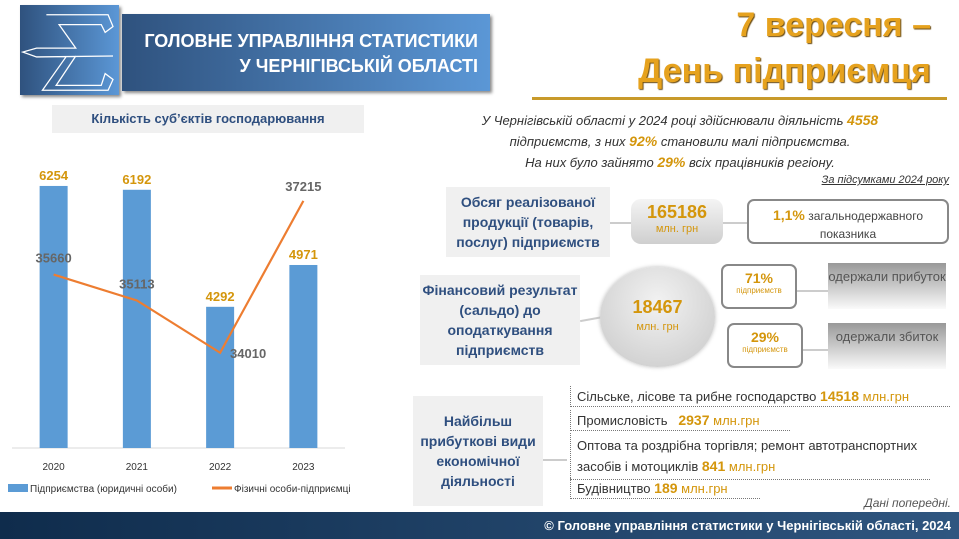  I want to click on org-name-line1: ГОЛОВНЕ УПРАВЛІННЯ СТАТИСТИКИ, so click(311, 41).